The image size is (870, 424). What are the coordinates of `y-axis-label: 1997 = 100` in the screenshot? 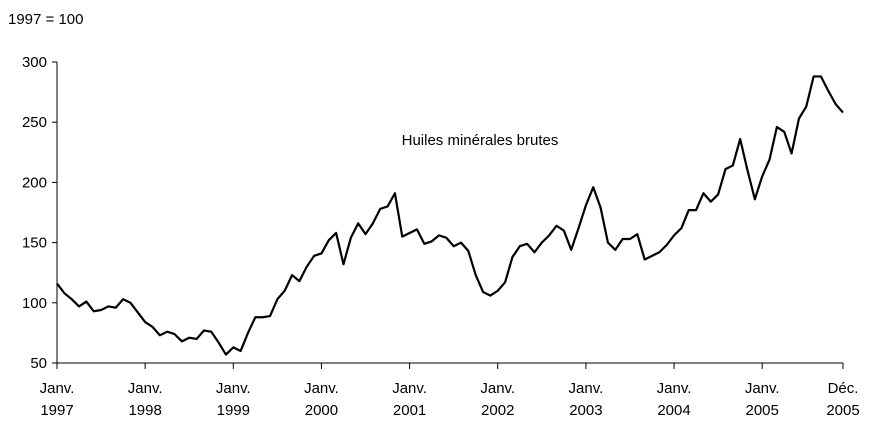 It's located at (46, 19).